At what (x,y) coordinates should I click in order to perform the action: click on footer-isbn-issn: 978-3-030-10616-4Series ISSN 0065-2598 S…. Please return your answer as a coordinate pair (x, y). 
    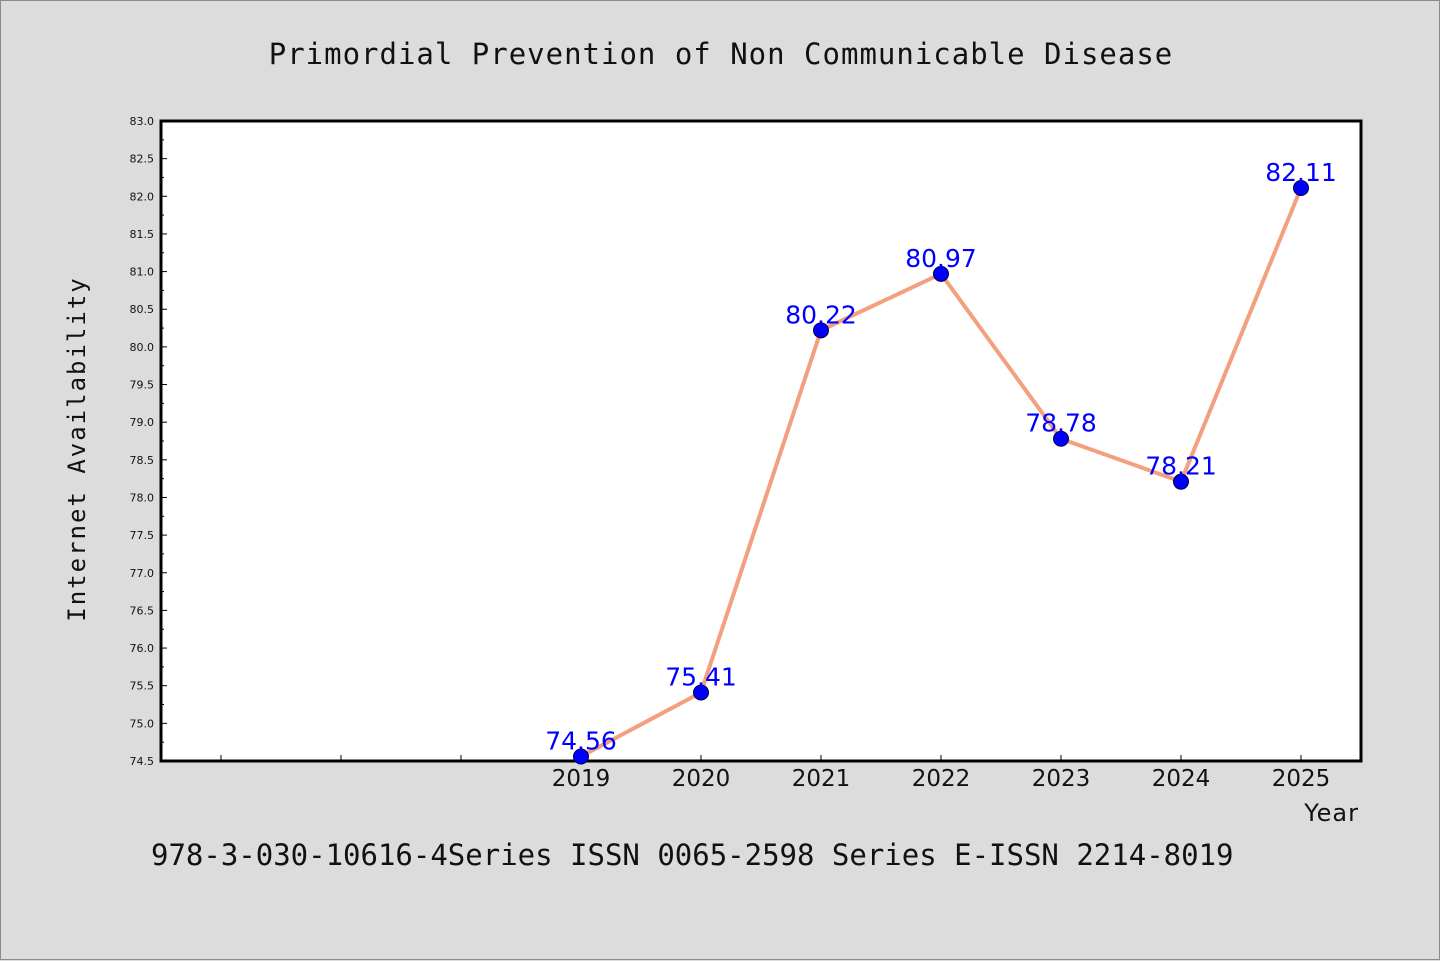
    Looking at the image, I should click on (692, 855).